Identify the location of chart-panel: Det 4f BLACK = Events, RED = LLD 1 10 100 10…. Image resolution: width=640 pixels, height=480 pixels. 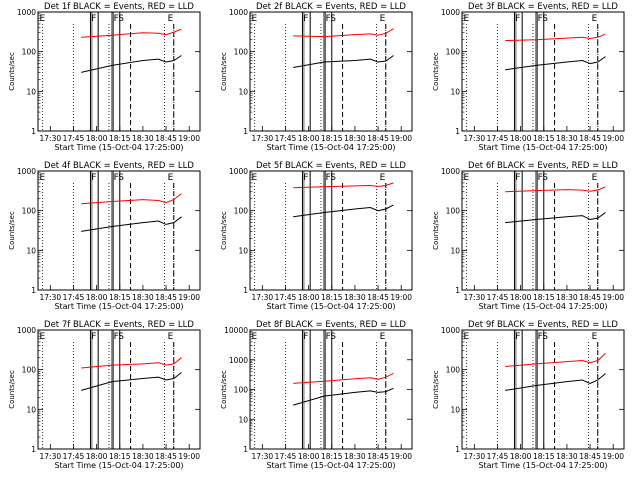
(104, 236).